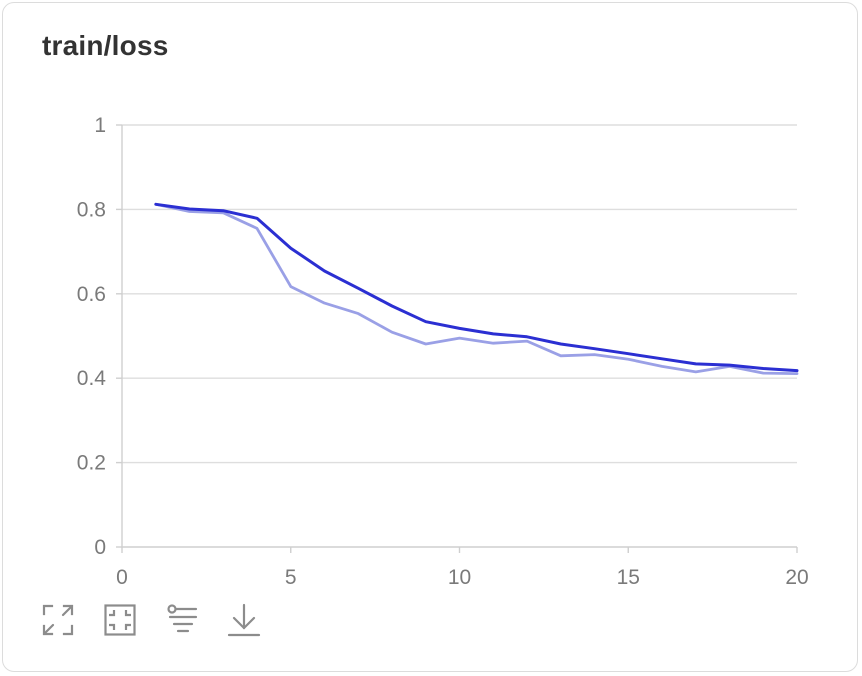  I want to click on download-button, so click(244, 620).